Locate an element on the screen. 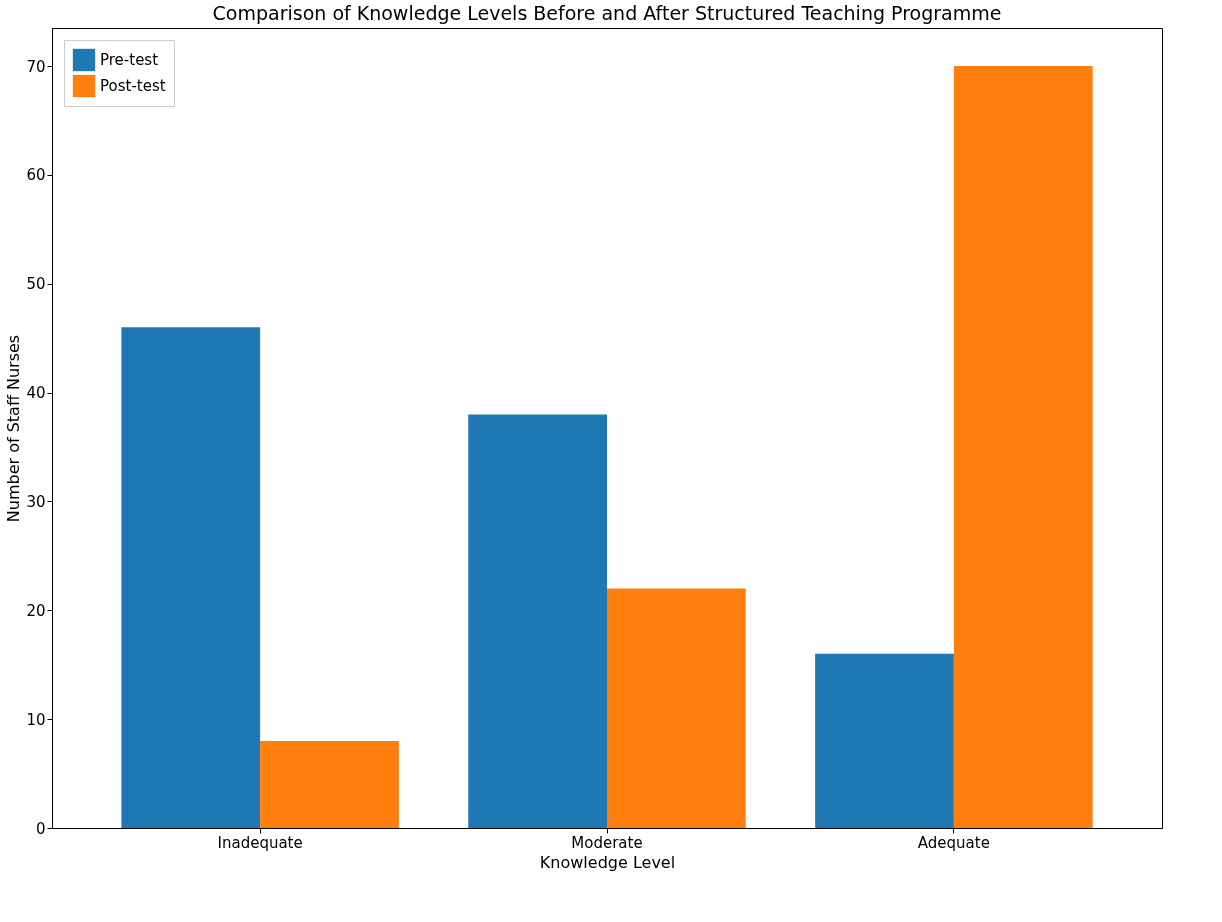 The width and height of the screenshot is (1222, 922). y-tick-label: 50 is located at coordinates (36, 284).